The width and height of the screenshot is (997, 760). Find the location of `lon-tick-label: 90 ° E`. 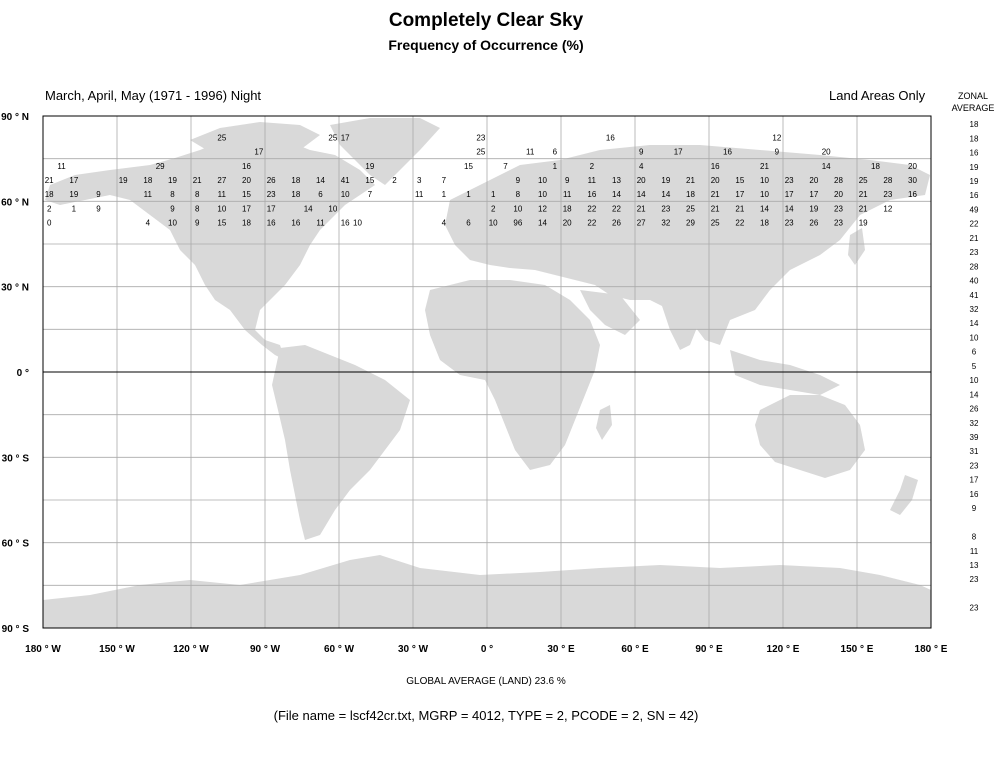

lon-tick-label: 90 ° E is located at coordinates (709, 649).